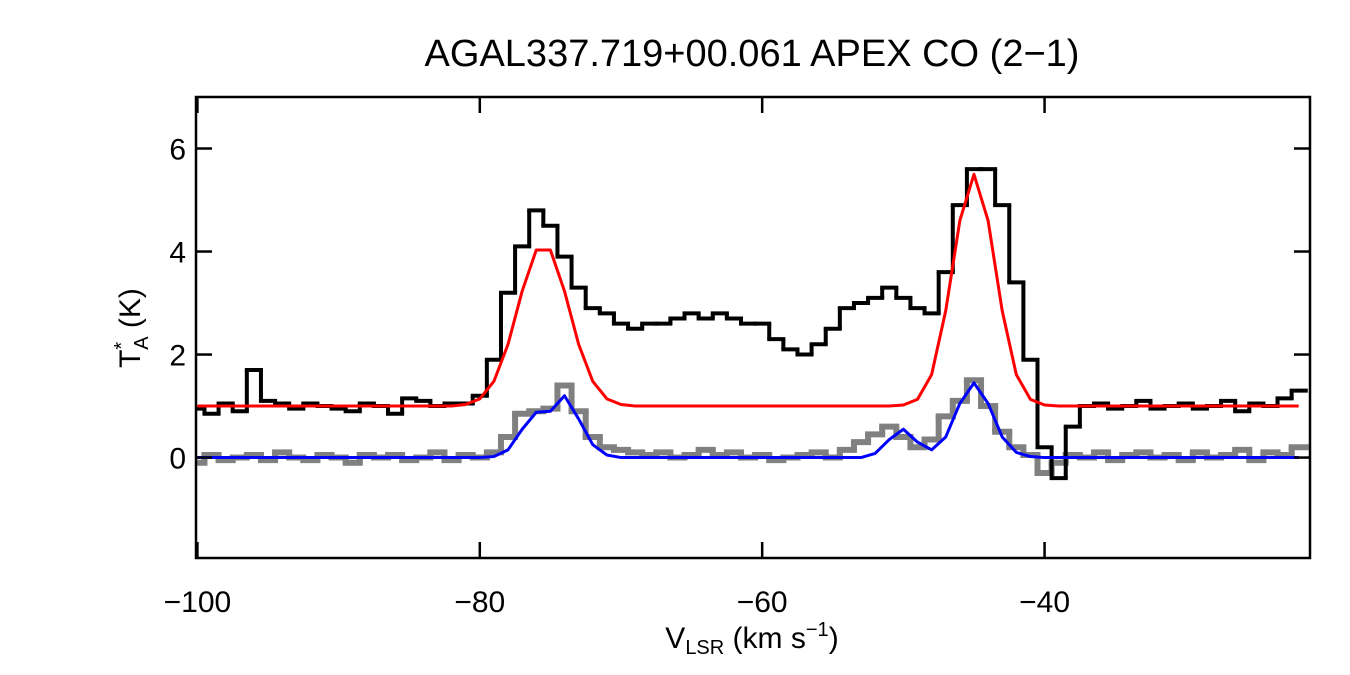 This screenshot has height=675, width=1350. Describe the element at coordinates (704, 648) in the screenshot. I see `x-label-sub: LSR` at that location.